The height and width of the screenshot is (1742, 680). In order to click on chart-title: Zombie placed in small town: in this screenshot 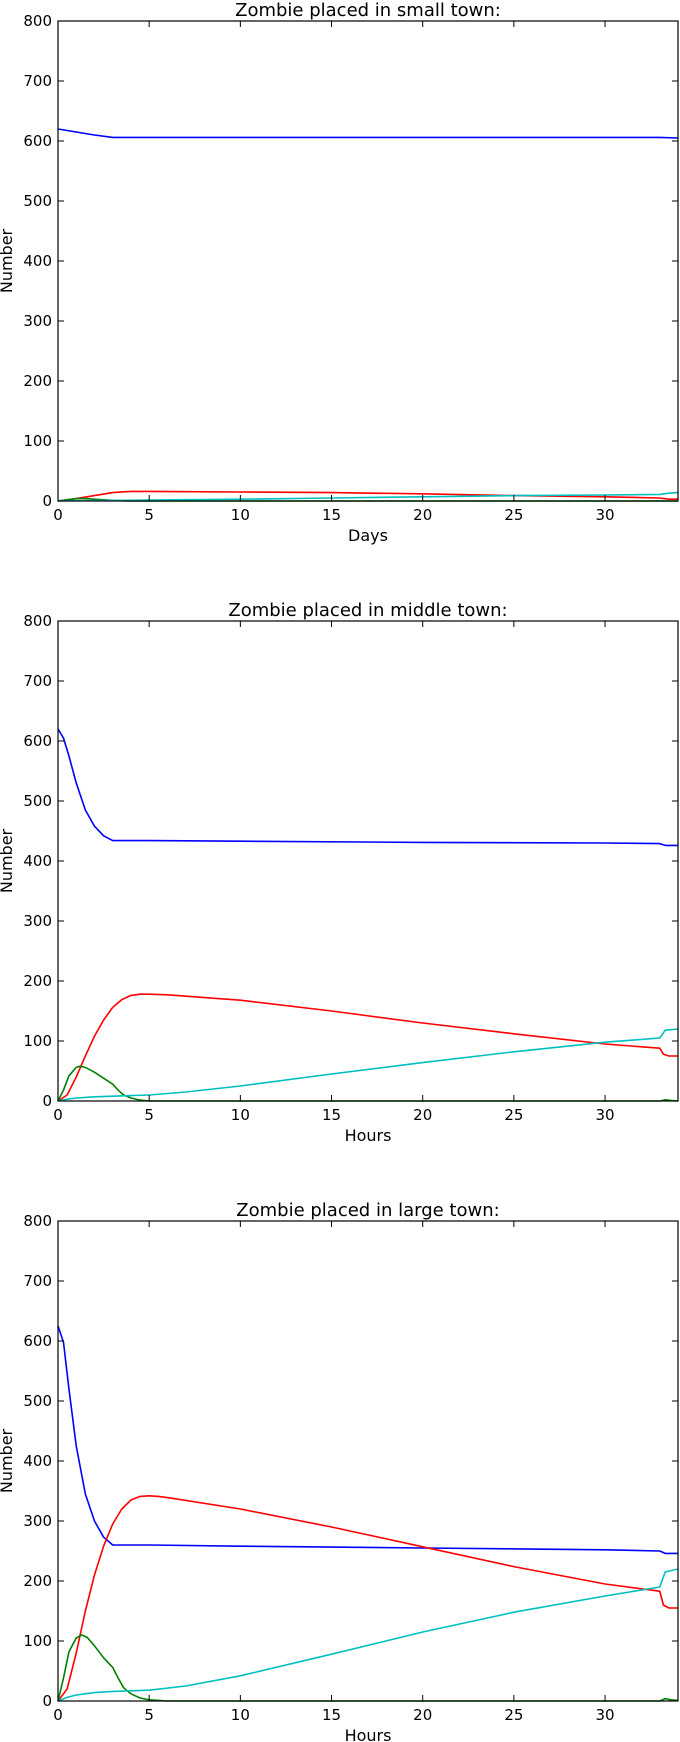, I will do `click(368, 10)`.